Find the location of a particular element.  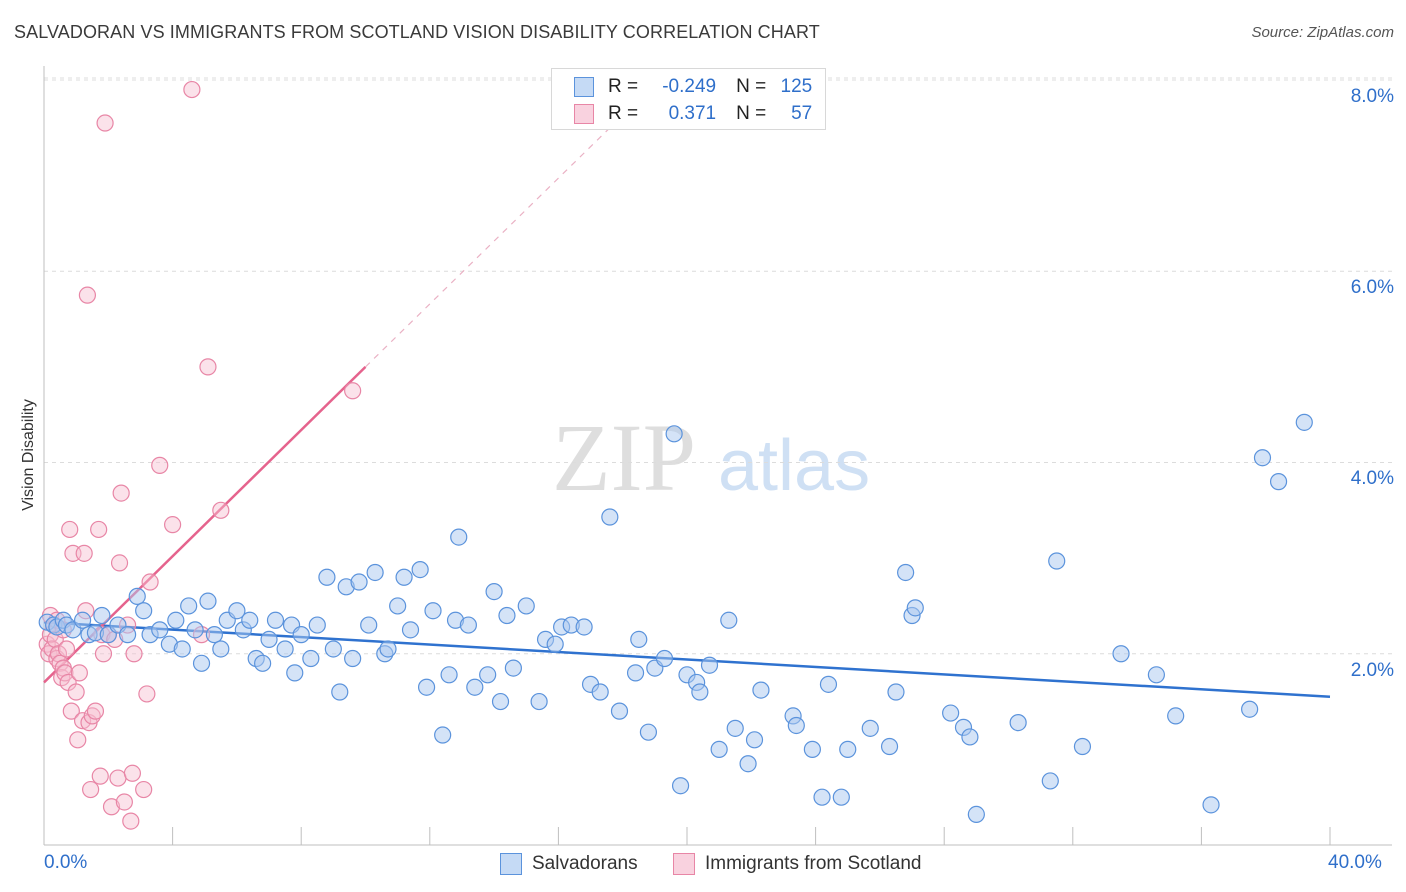

legend-item-salvadorans: Salvadorans is located at coordinates (569, 864).